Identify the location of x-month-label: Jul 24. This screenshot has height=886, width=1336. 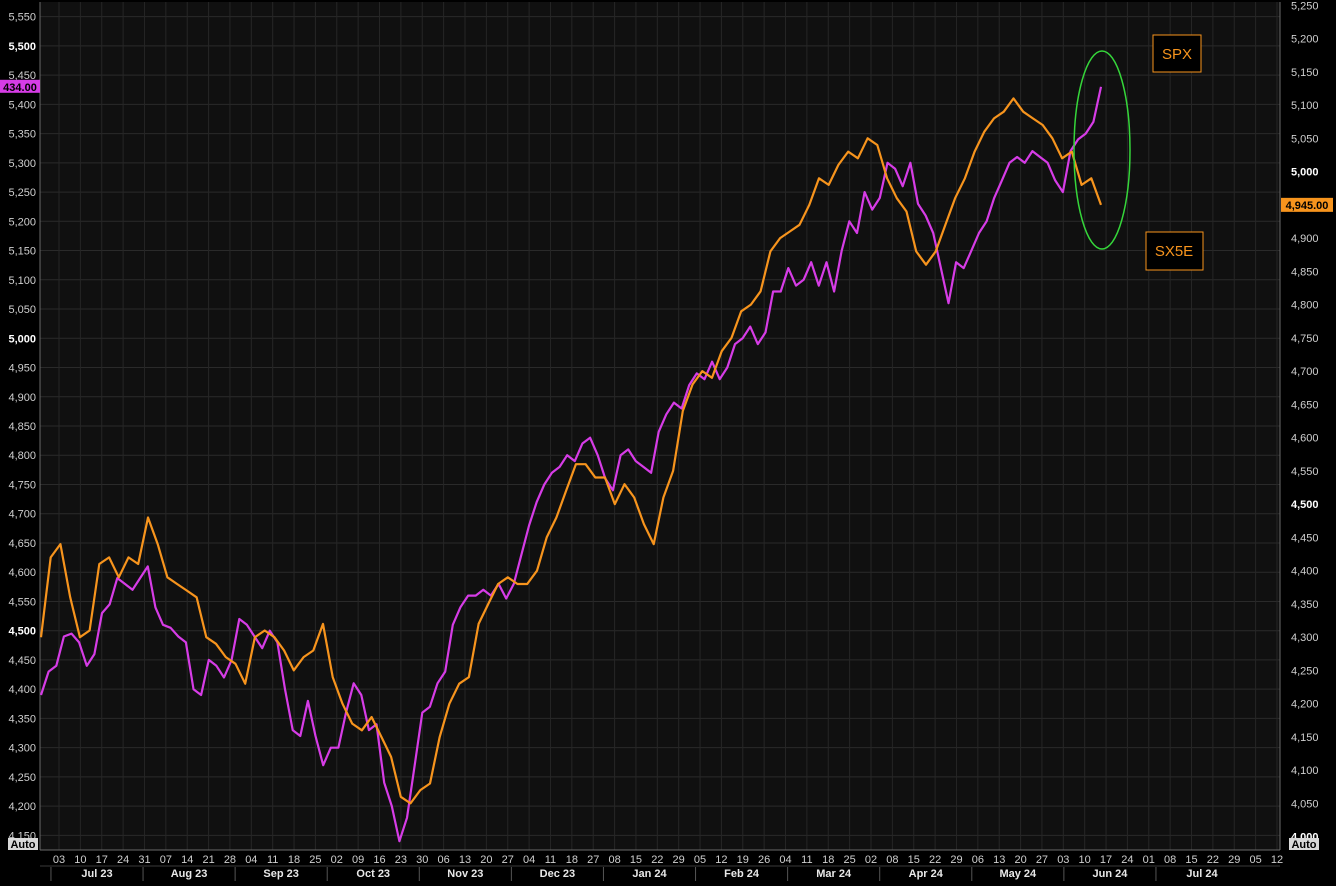
(1202, 874).